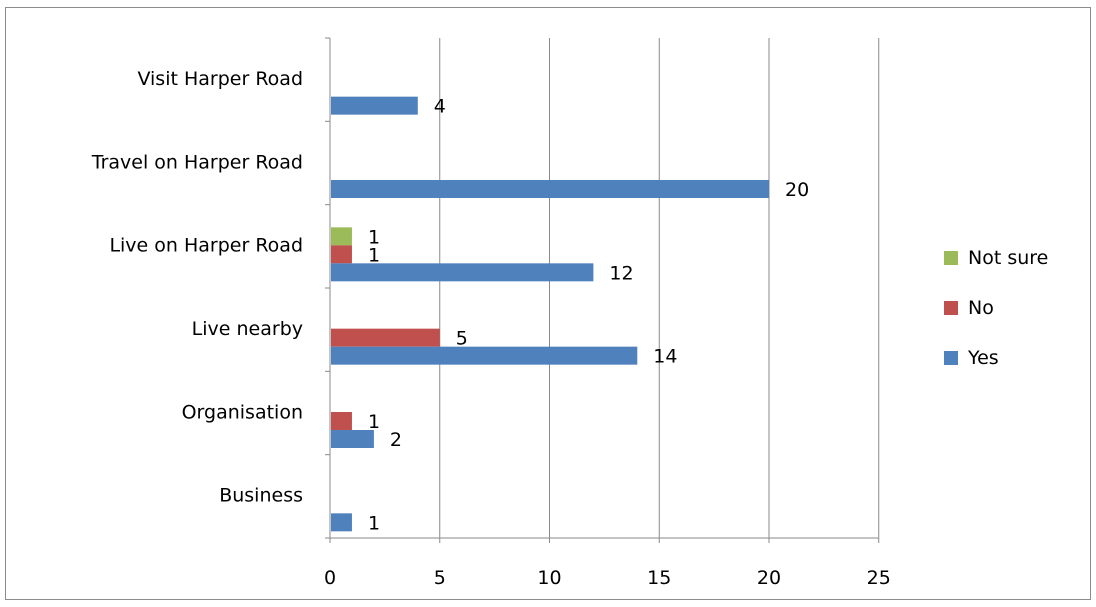  I want to click on category-label: Organisation, so click(242, 412).